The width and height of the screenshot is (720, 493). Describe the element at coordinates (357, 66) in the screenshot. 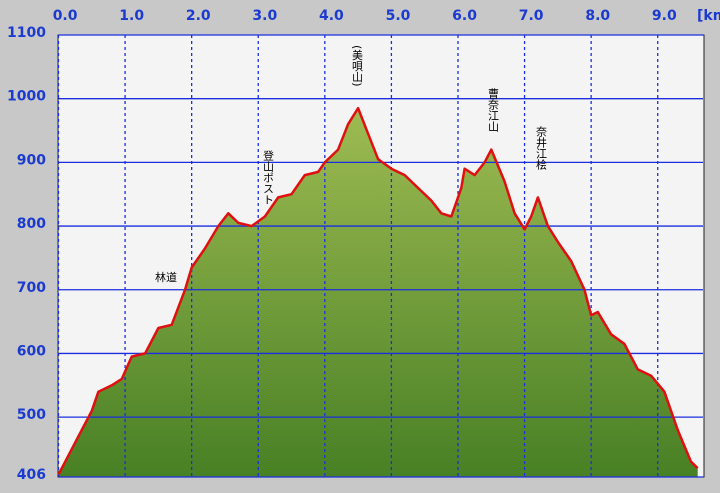

I see `annotation: (美唄山)` at that location.